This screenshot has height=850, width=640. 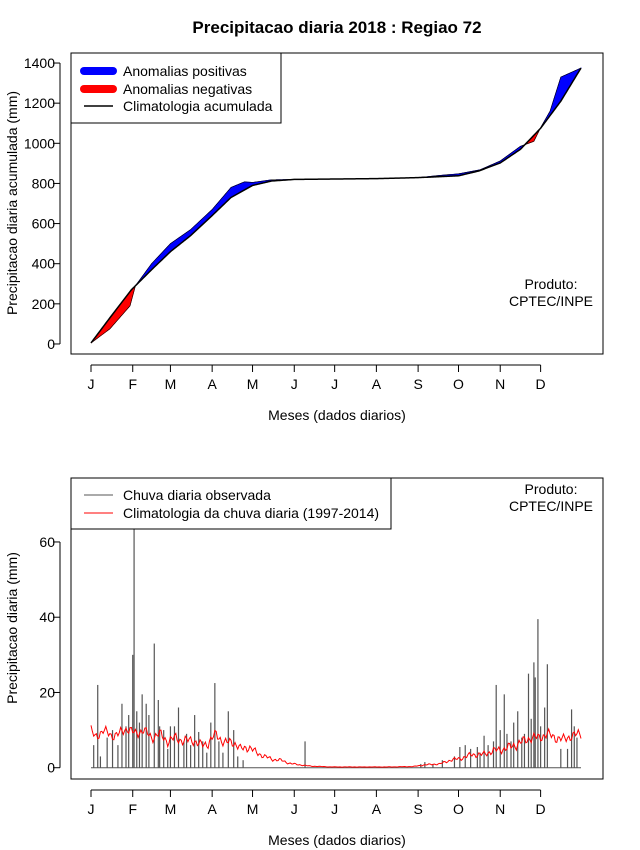 What do you see at coordinates (42, 203) in the screenshot?
I see `y-axis: 0 200 400 600 800 1000 1200 1400` at bounding box center [42, 203].